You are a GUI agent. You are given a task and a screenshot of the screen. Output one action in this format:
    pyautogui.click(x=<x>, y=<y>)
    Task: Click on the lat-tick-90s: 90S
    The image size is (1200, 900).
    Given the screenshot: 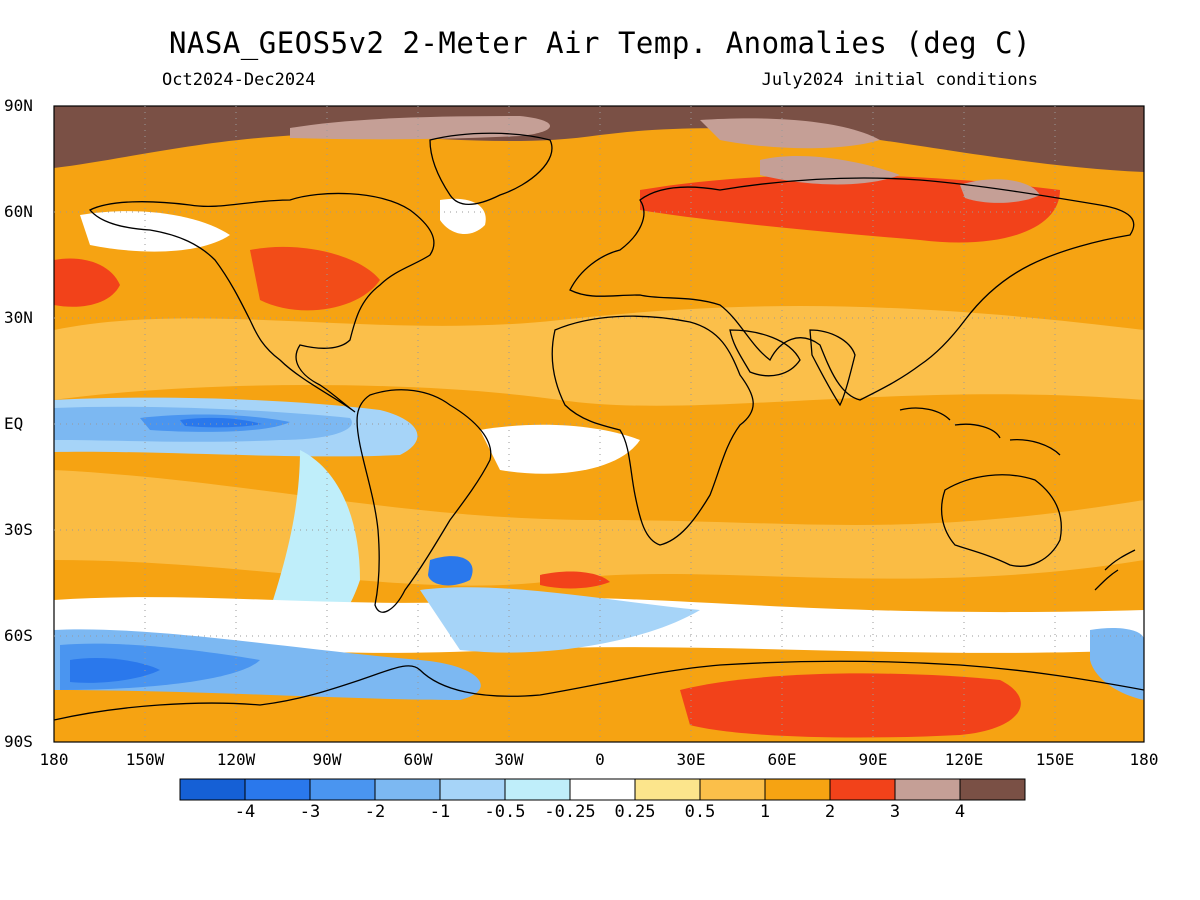 What is the action you would take?
    pyautogui.click(x=18, y=741)
    